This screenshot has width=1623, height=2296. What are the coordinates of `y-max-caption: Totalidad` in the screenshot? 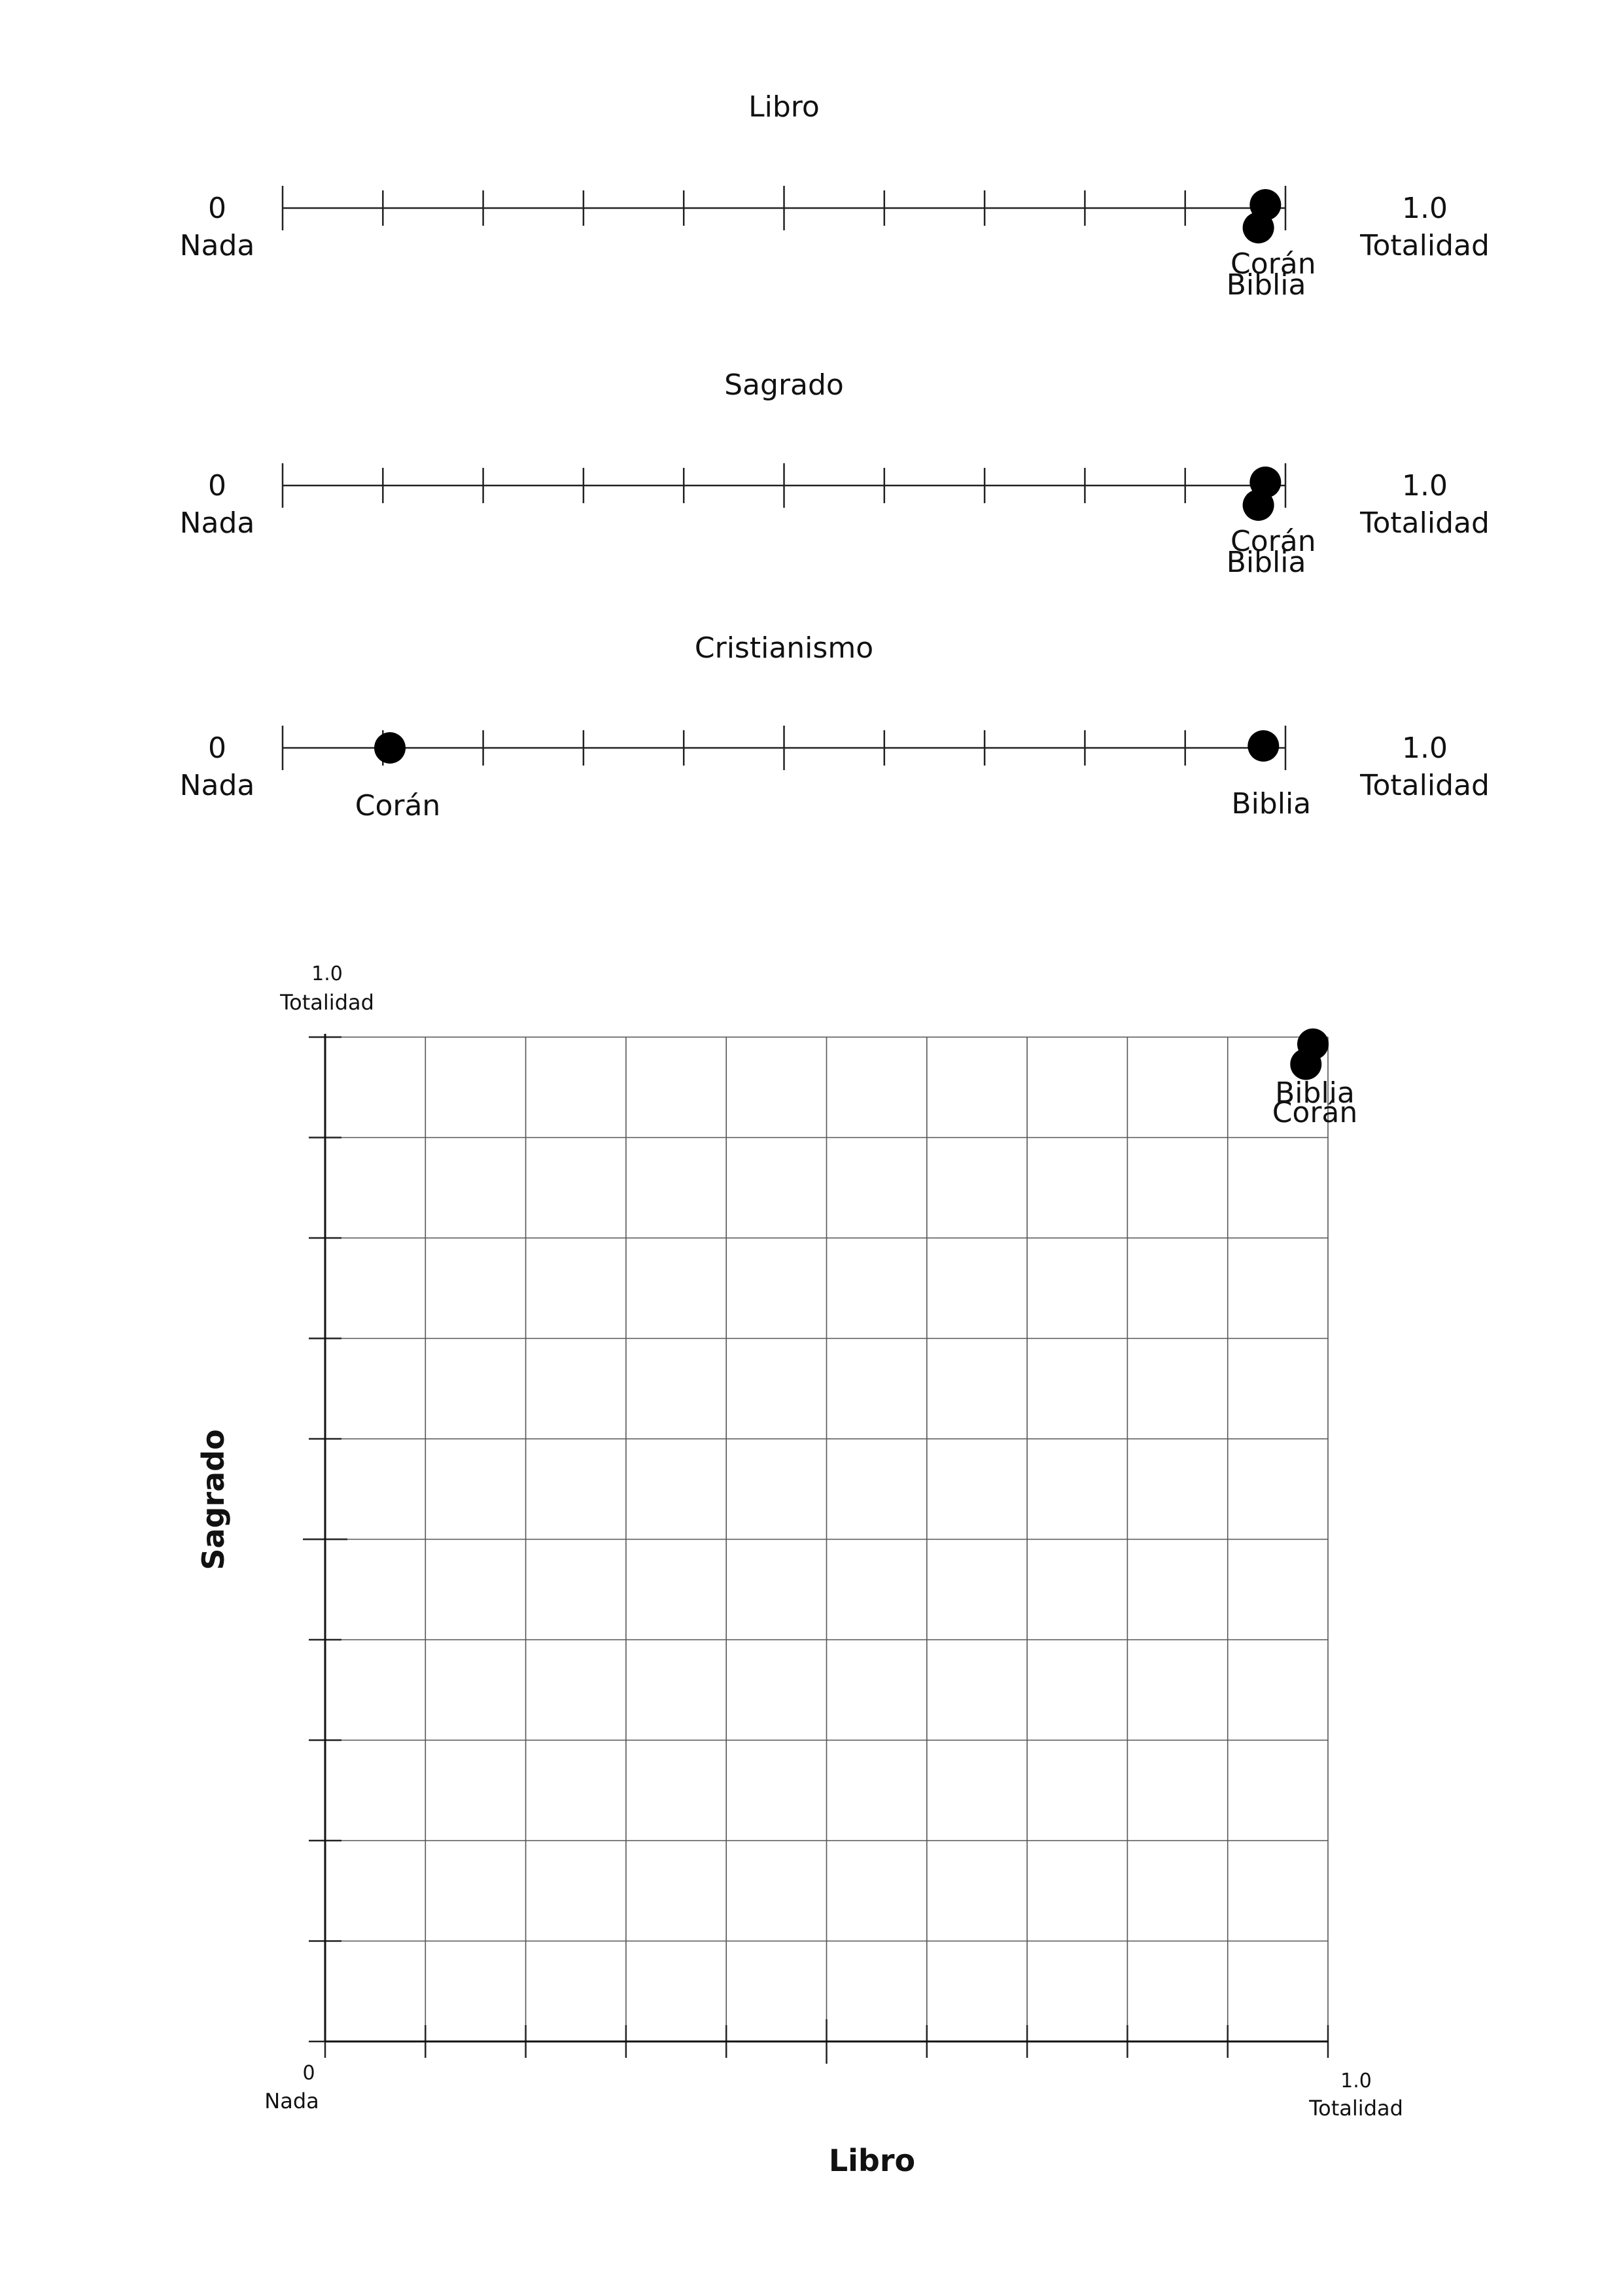 It's located at (327, 1002).